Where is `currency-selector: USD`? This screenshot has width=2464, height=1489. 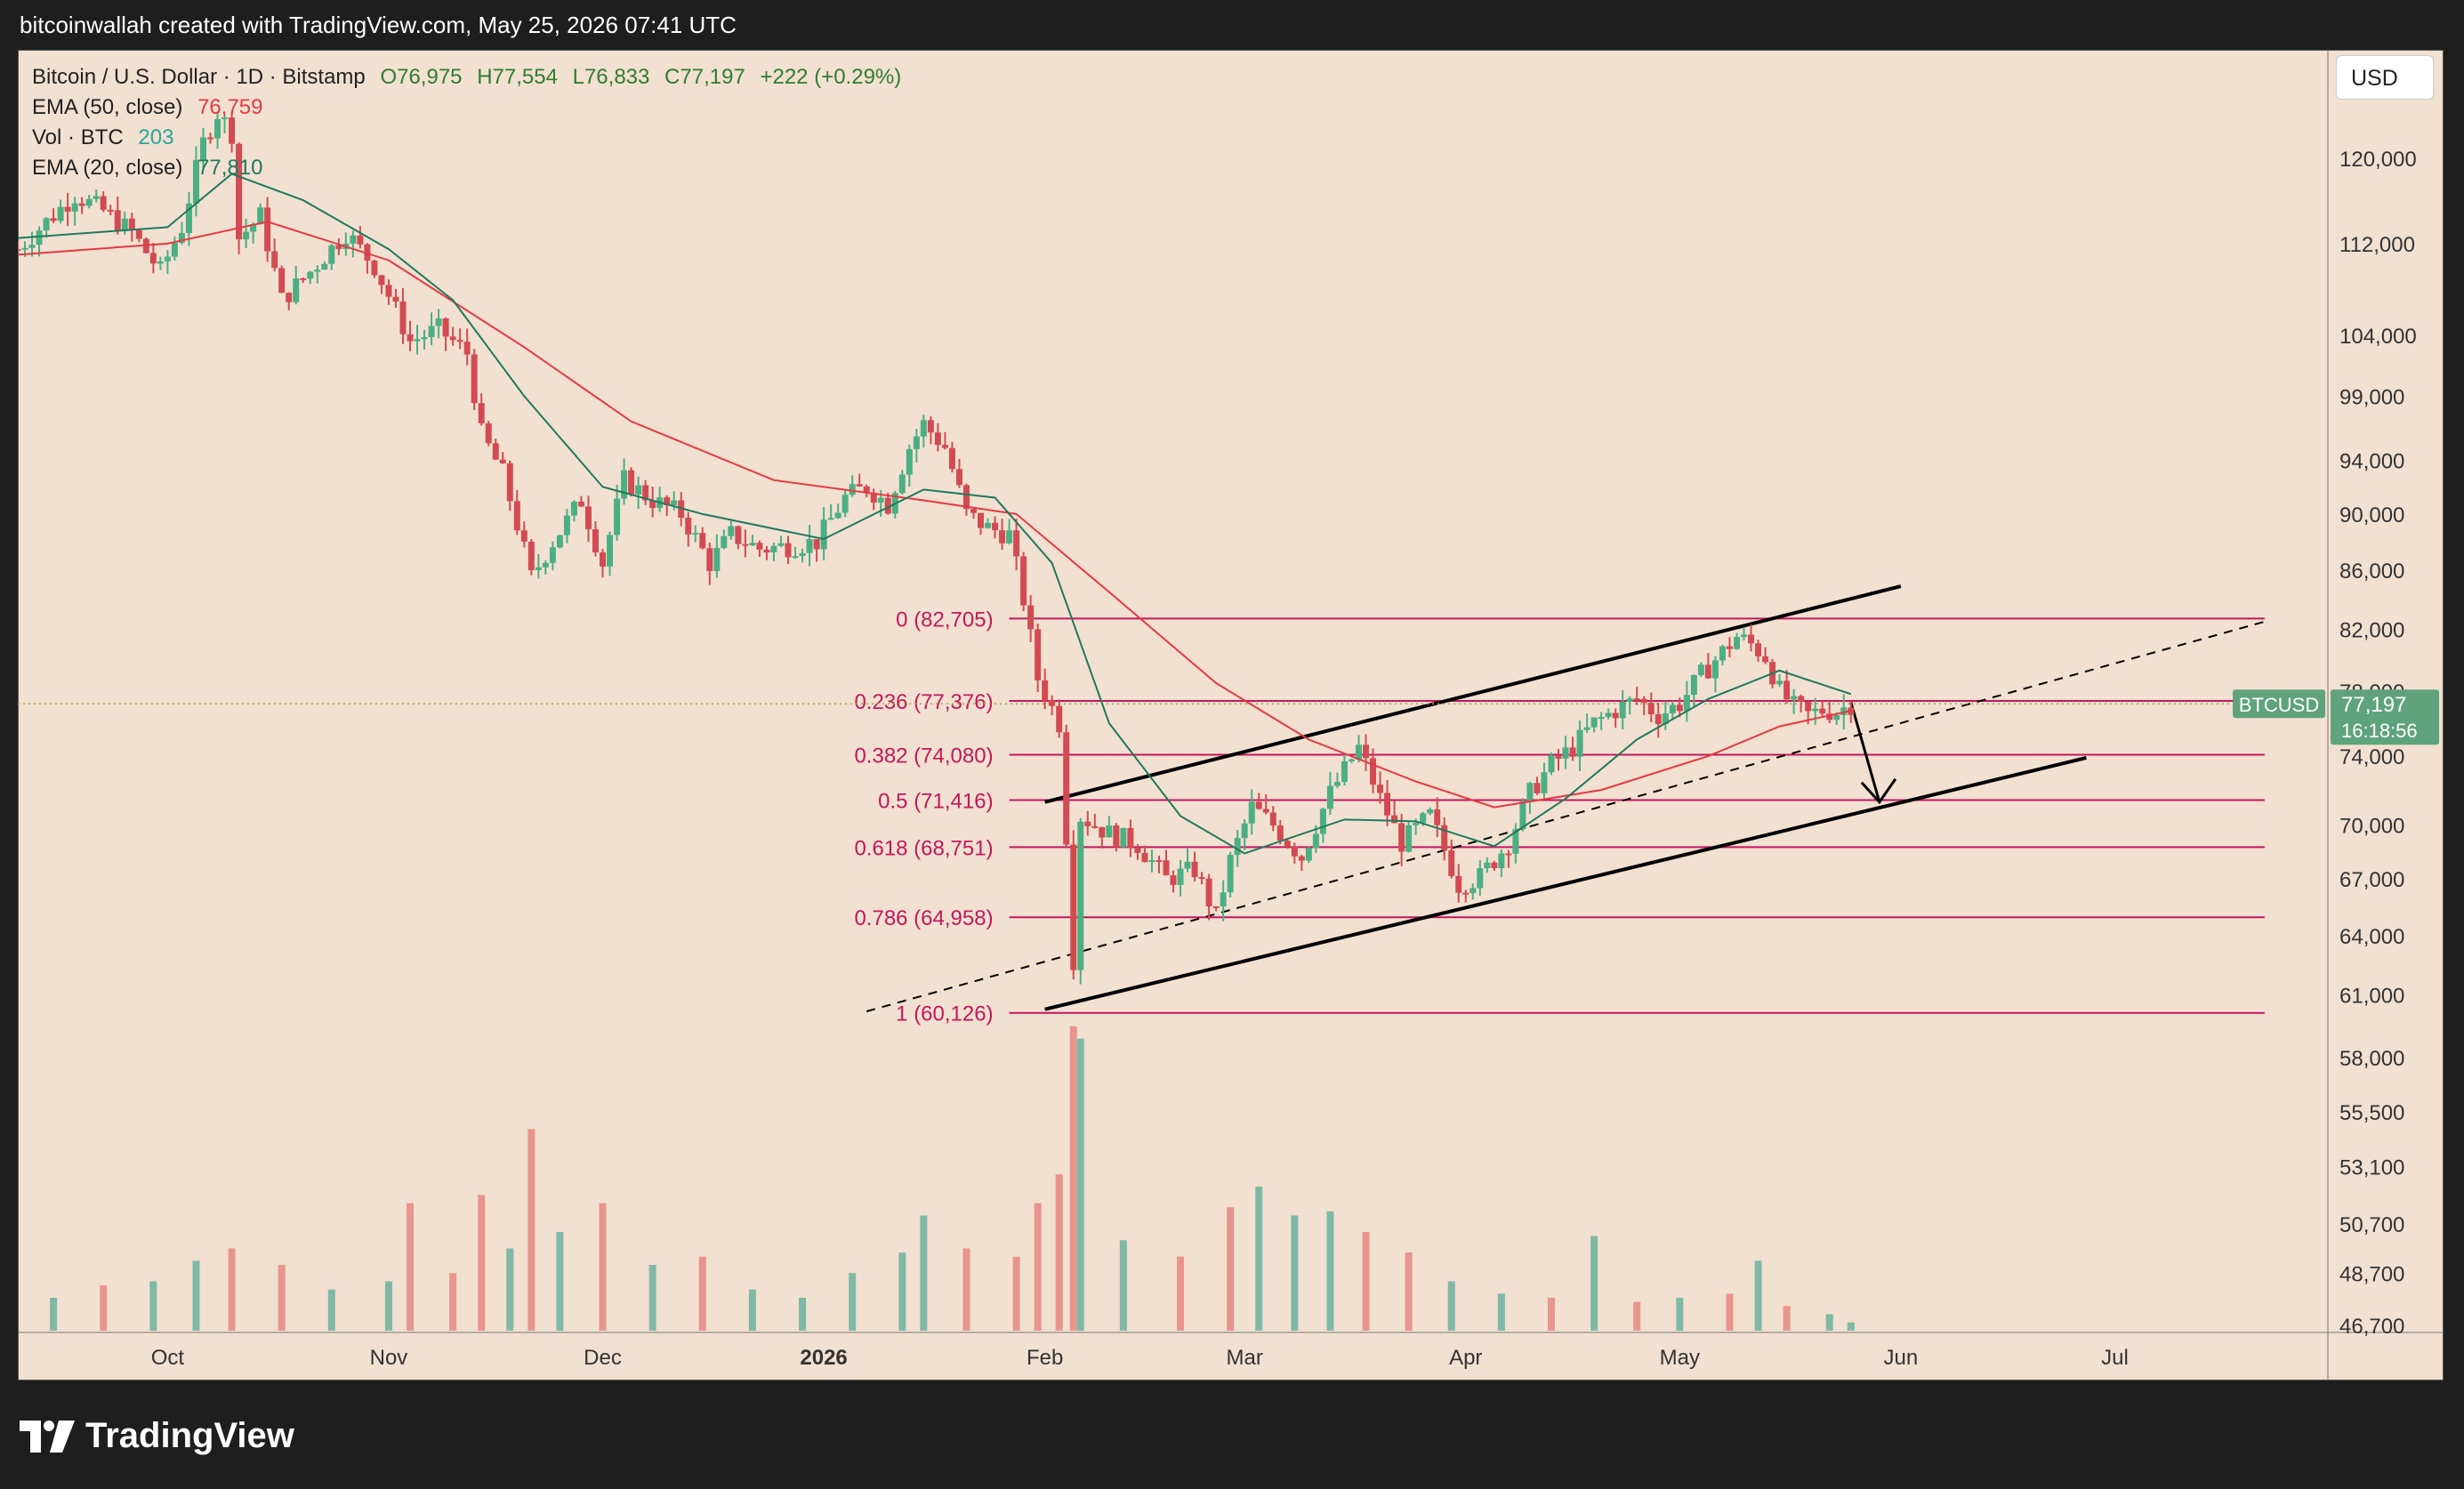
currency-selector: USD is located at coordinates (2385, 77).